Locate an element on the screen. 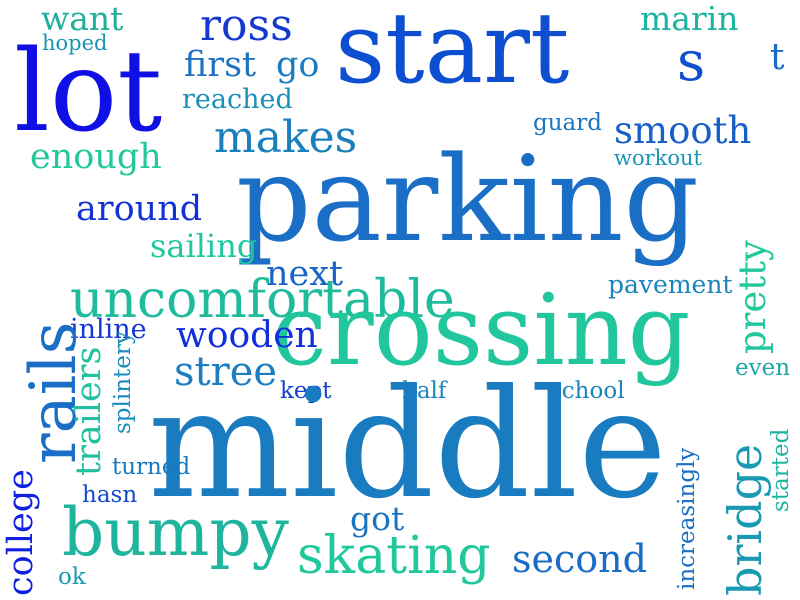  word-bridge: bumpy is located at coordinates (175, 532).